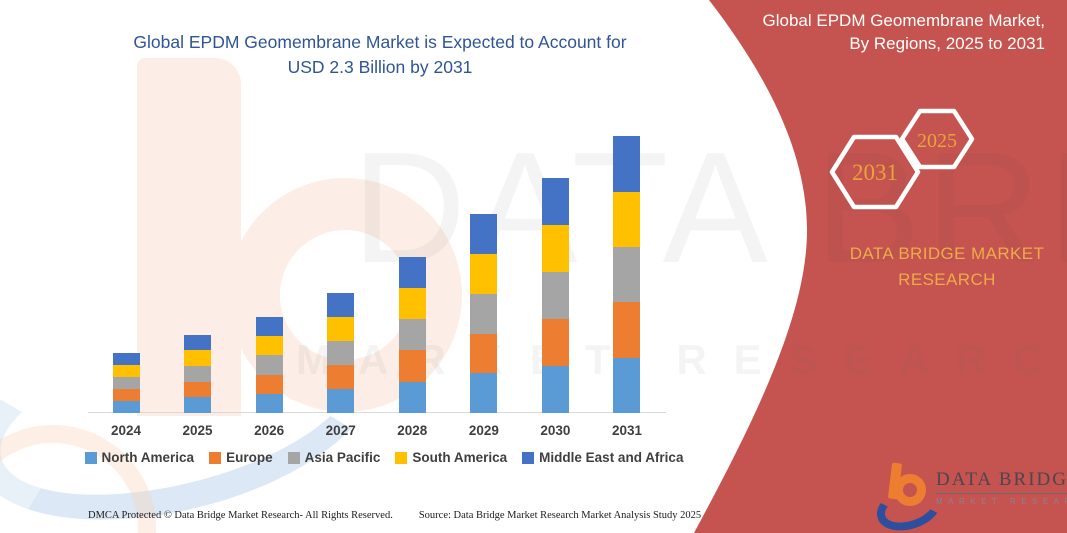 The image size is (1067, 533). I want to click on legend-label: South America, so click(460, 457).